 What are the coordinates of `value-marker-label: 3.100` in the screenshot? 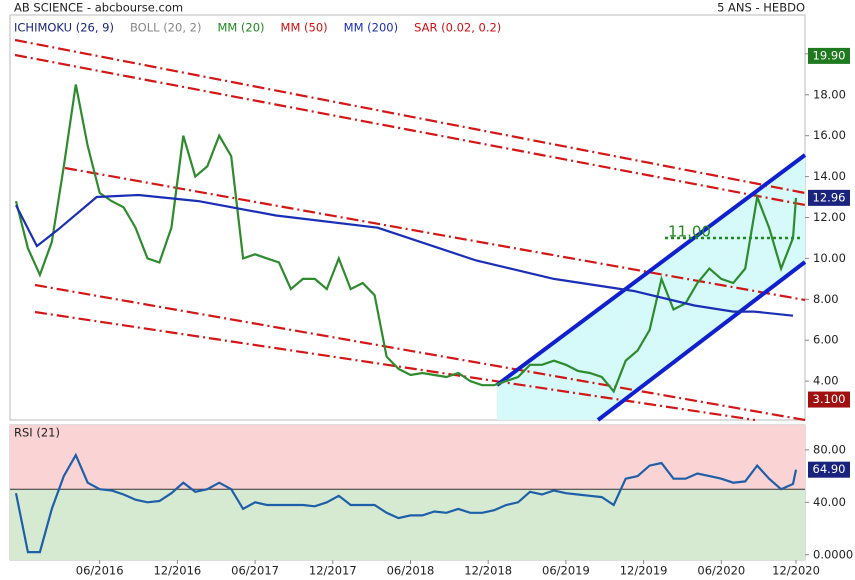 It's located at (829, 399).